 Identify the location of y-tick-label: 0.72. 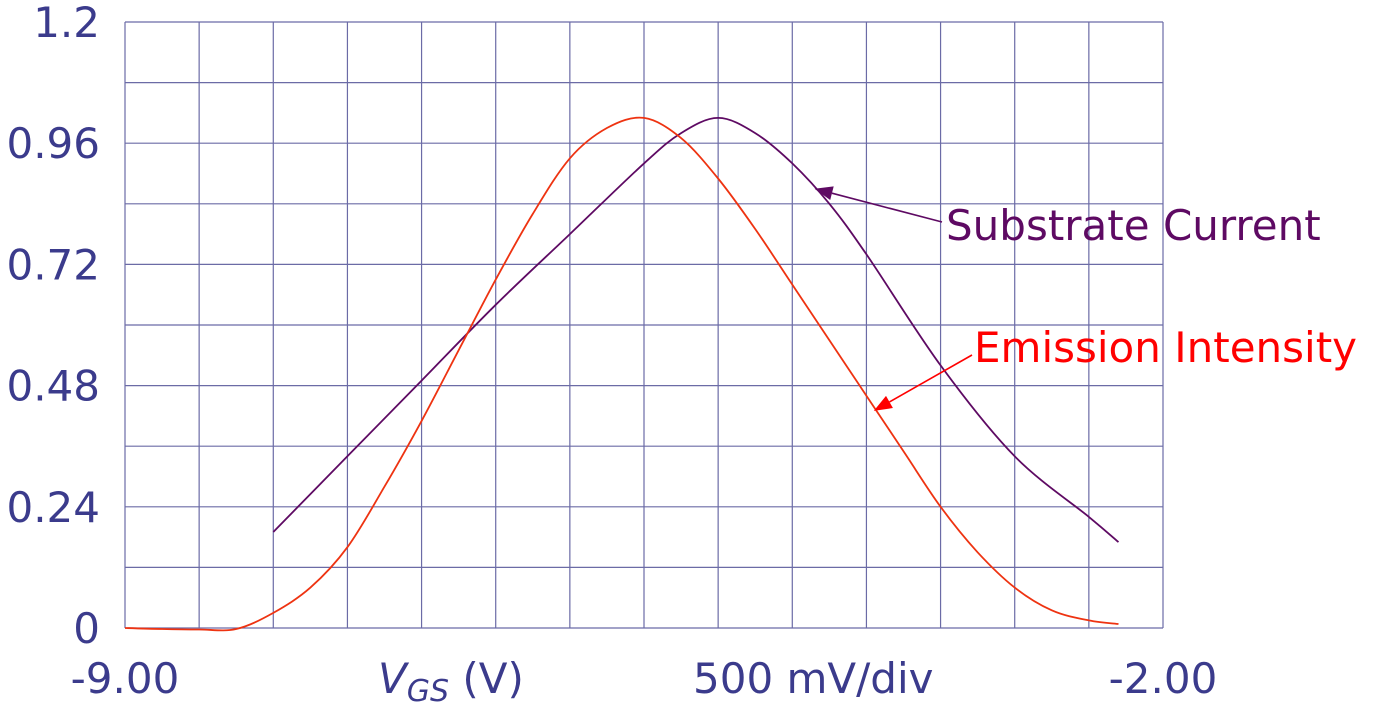
(53, 264).